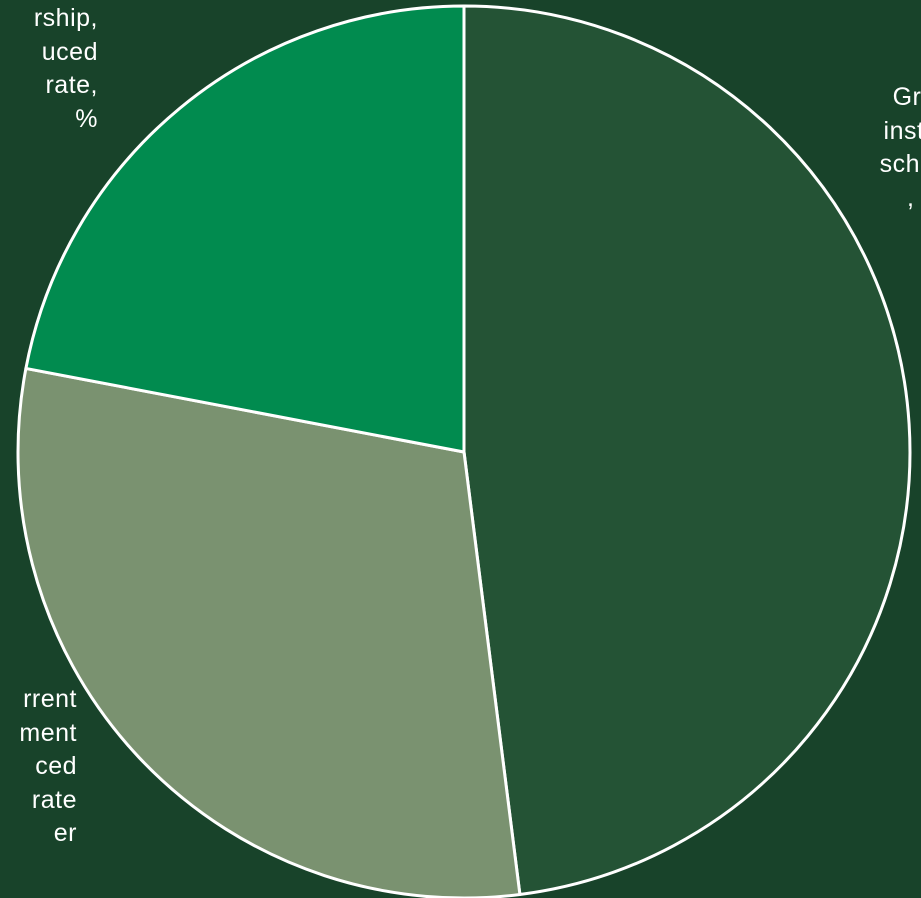 This screenshot has height=898, width=921. What do you see at coordinates (65, 68) in the screenshot?
I see `slice-label-top-left: rship, uced rate, %` at bounding box center [65, 68].